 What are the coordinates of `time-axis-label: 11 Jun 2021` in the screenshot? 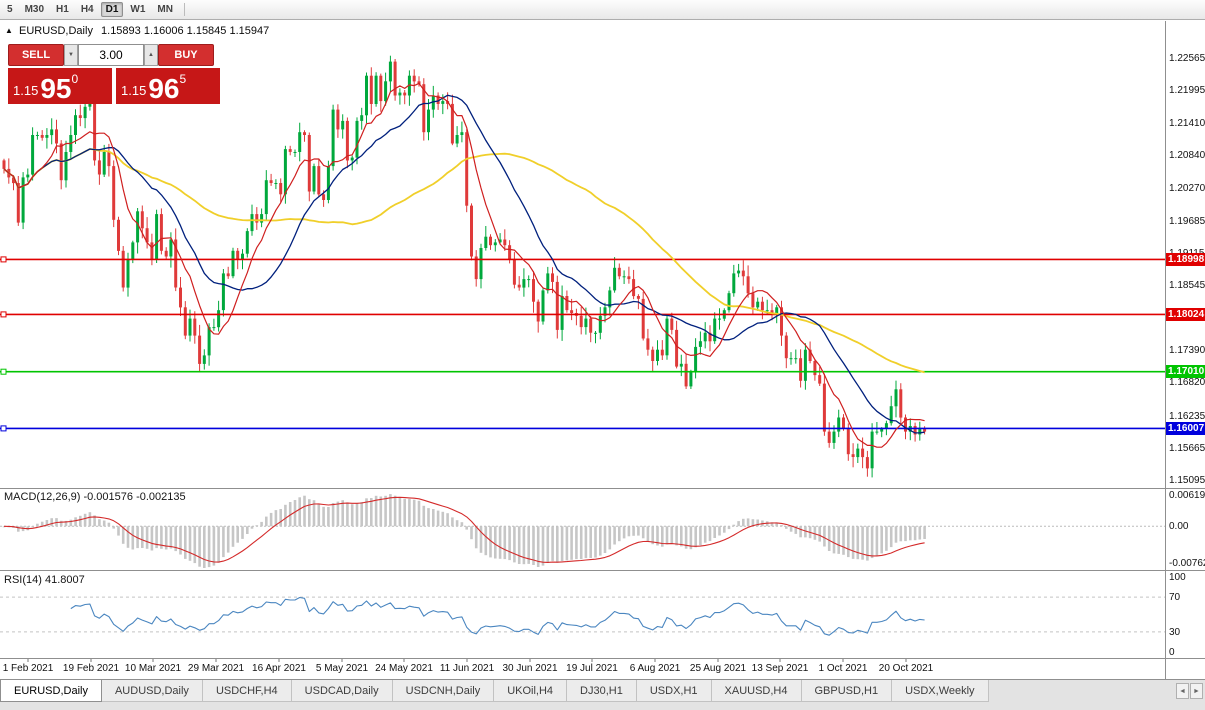 It's located at (467, 668).